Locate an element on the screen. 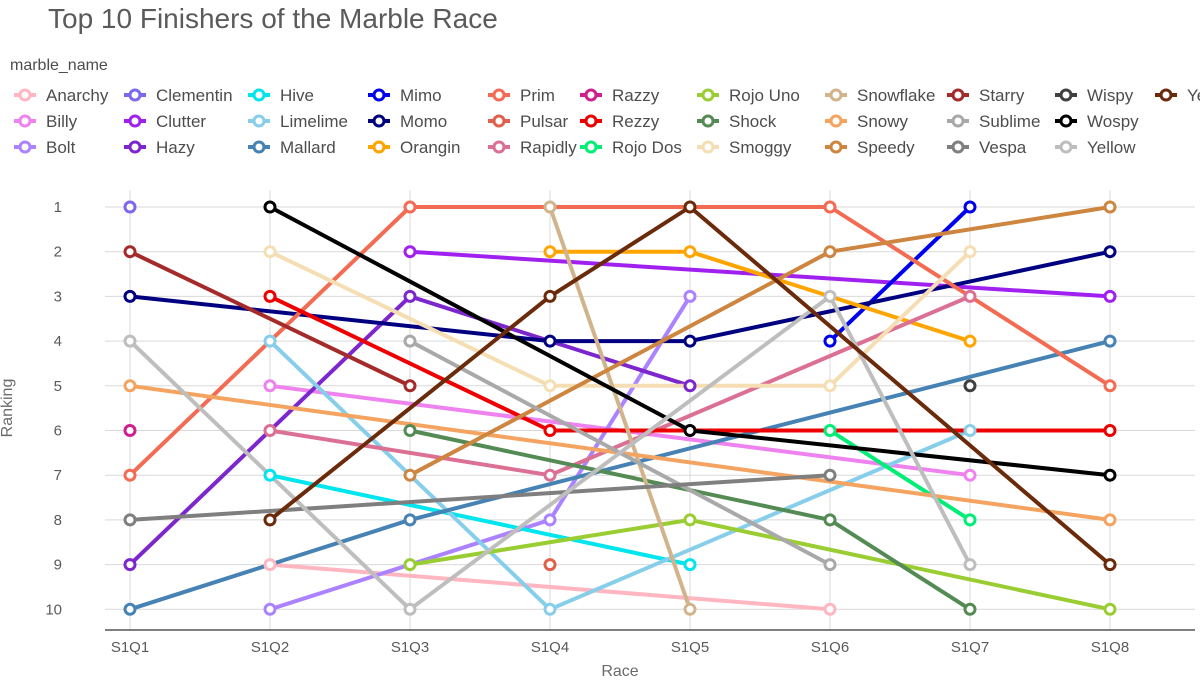 This screenshot has height=680, width=1200. y-tick-label: 3 is located at coordinates (58, 296).